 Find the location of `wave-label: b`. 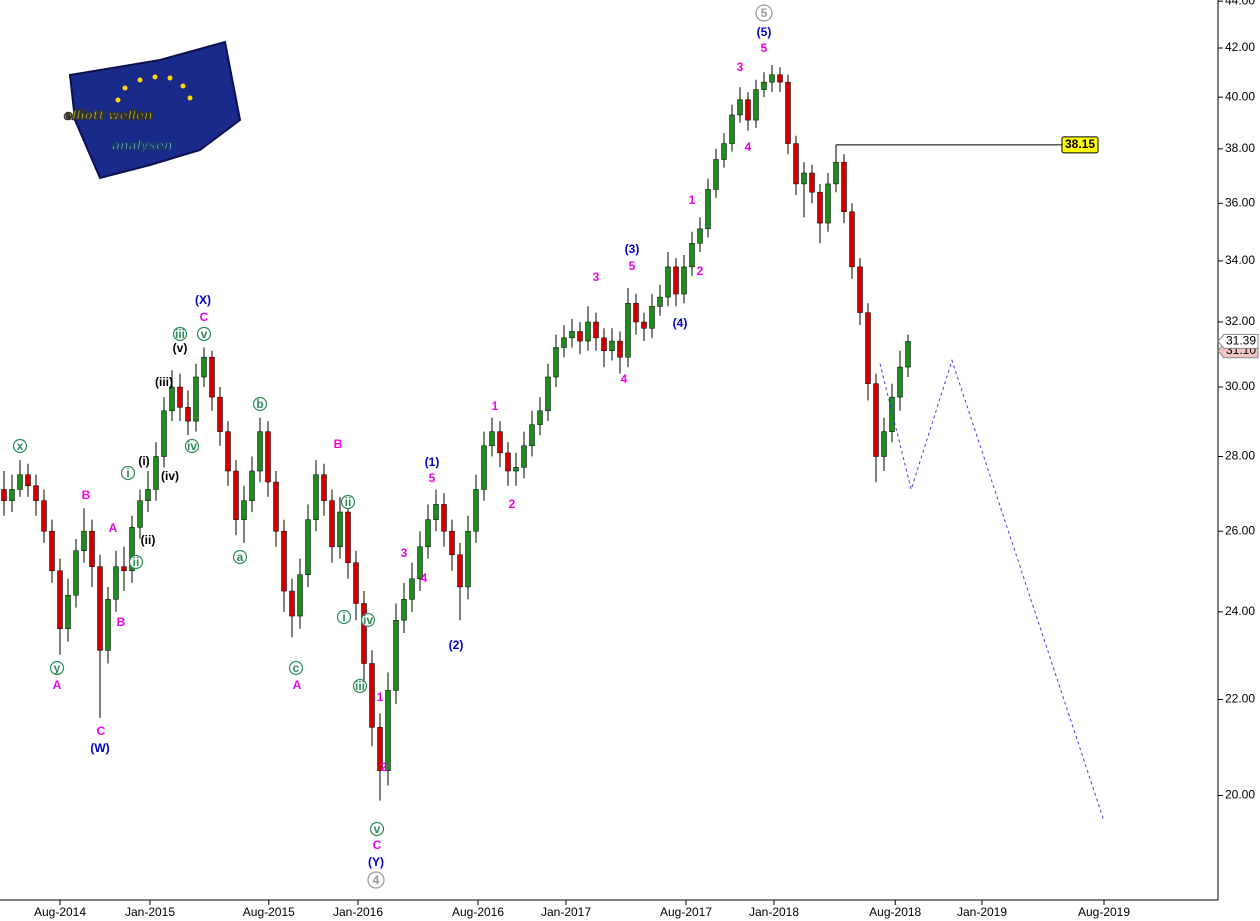

wave-label: b is located at coordinates (259, 404).